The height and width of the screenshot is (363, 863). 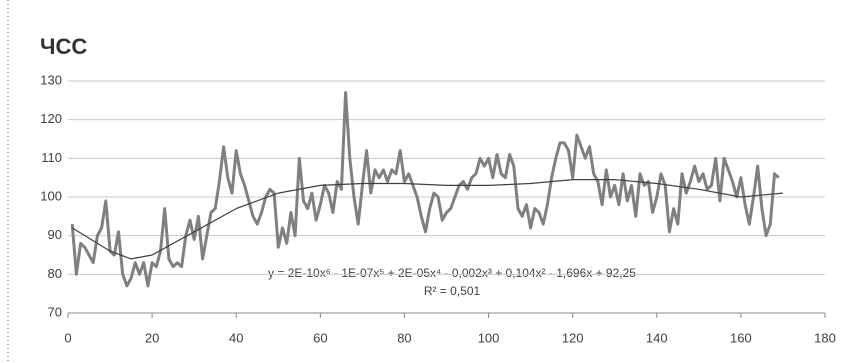 I want to click on x-tick-label: 0, so click(x=67, y=337).